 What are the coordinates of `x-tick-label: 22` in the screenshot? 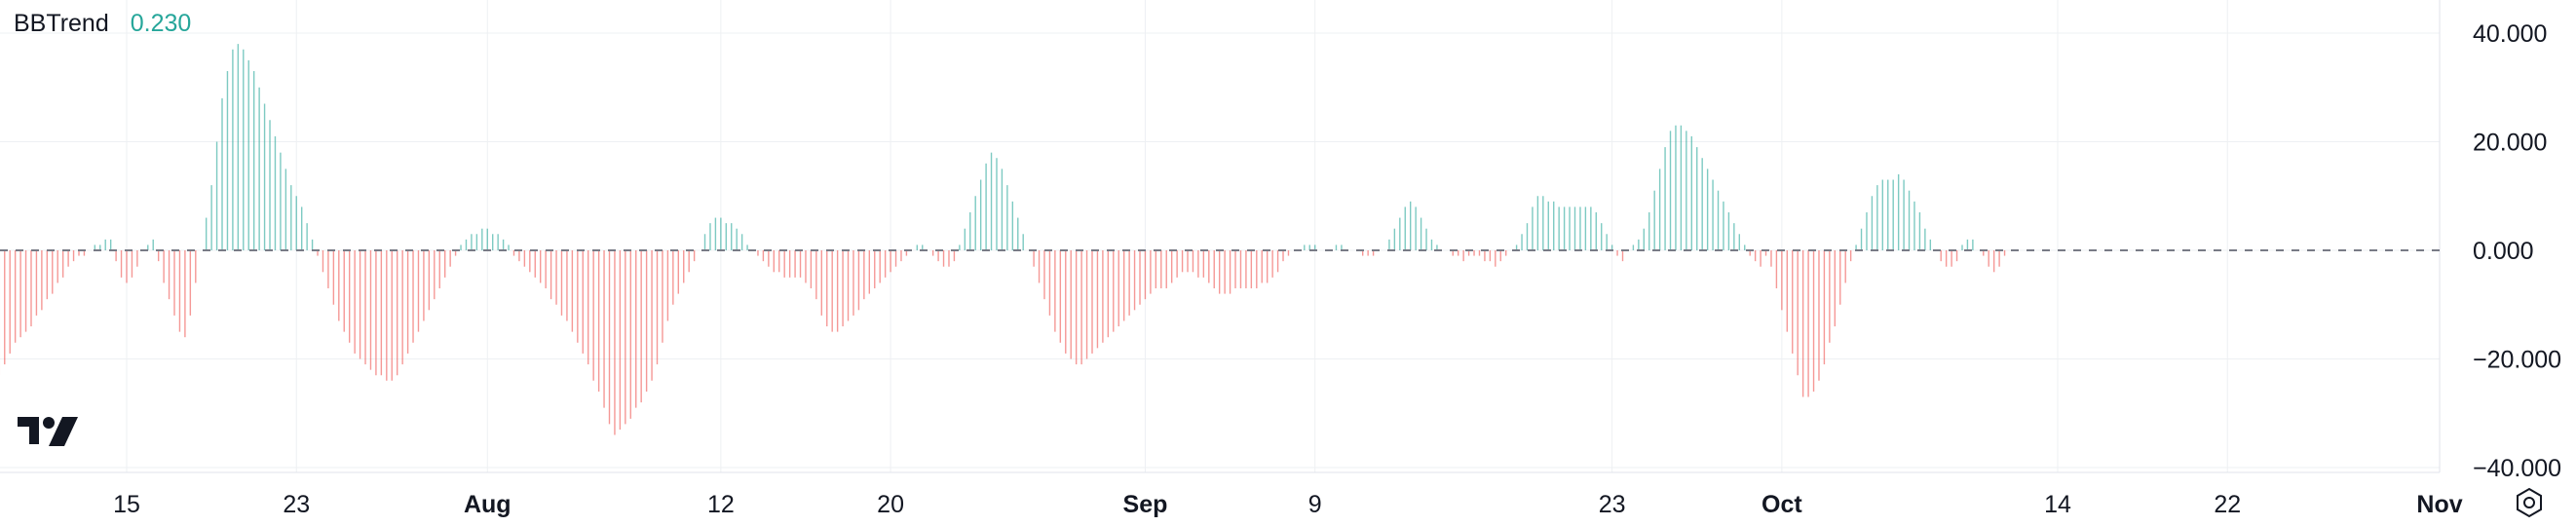 It's located at (2227, 504).